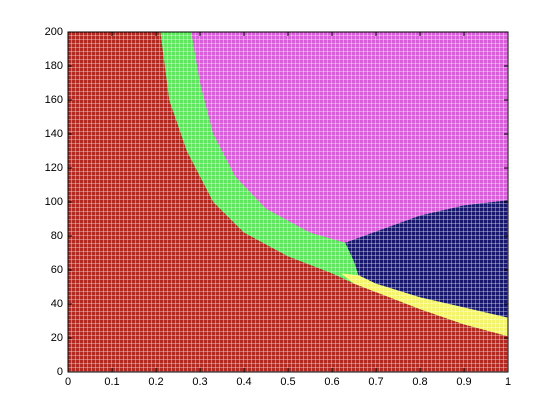 The width and height of the screenshot is (560, 420). What do you see at coordinates (111, 382) in the screenshot?
I see `x-tick-label: 0.1` at bounding box center [111, 382].